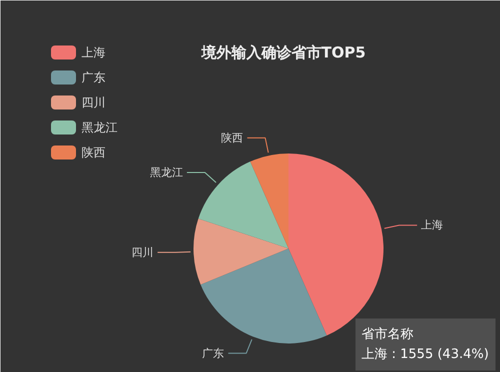  What do you see at coordinates (94, 77) in the screenshot?
I see `legend-label: 广东` at bounding box center [94, 77].